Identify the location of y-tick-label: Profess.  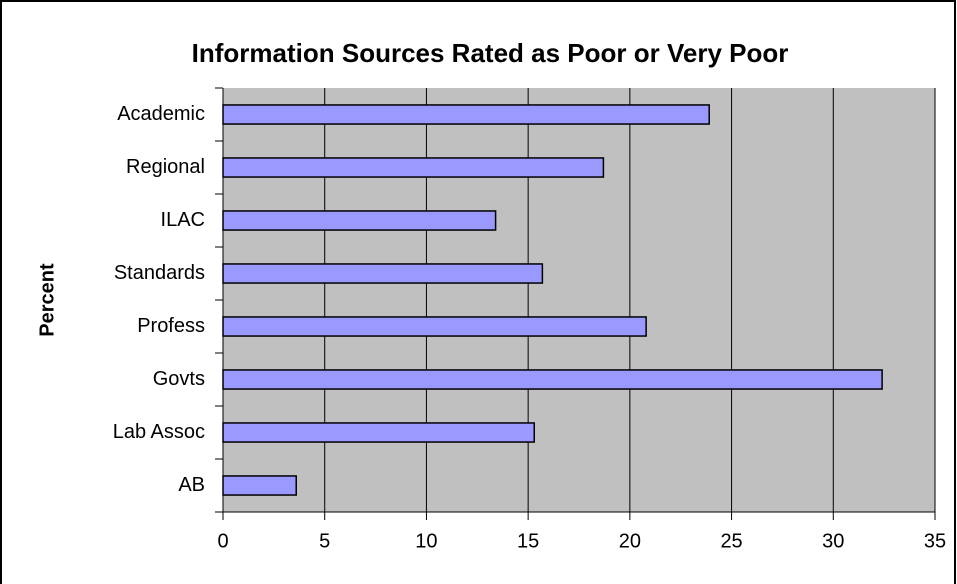
(171, 326).